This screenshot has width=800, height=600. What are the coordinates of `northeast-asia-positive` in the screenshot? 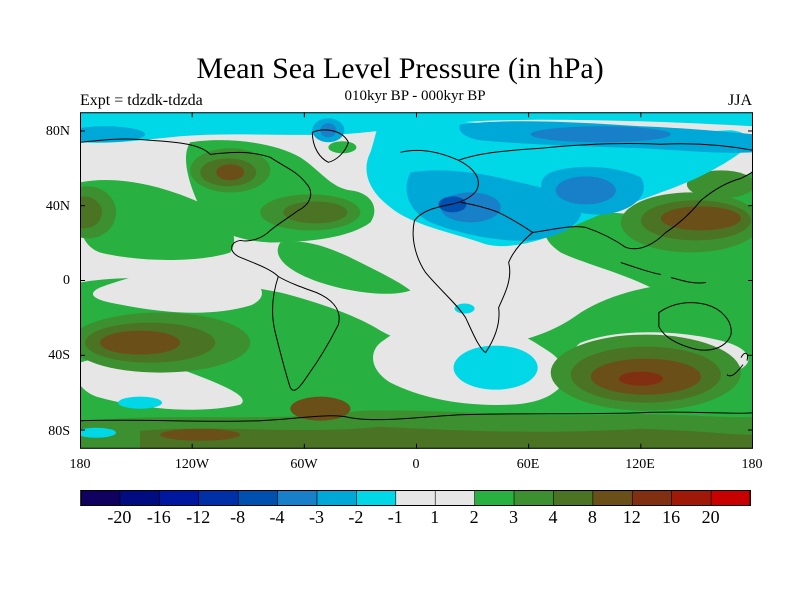 It's located at (719, 184).